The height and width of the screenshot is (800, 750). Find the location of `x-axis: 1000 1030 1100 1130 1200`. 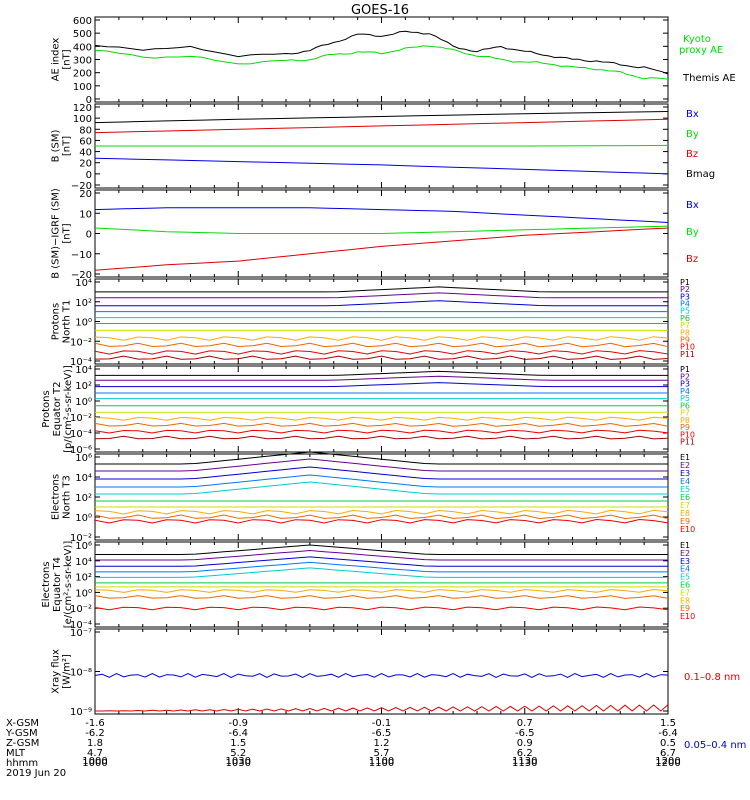

x-axis: 1000 1030 1100 1130 1200 is located at coordinates (381, 761).